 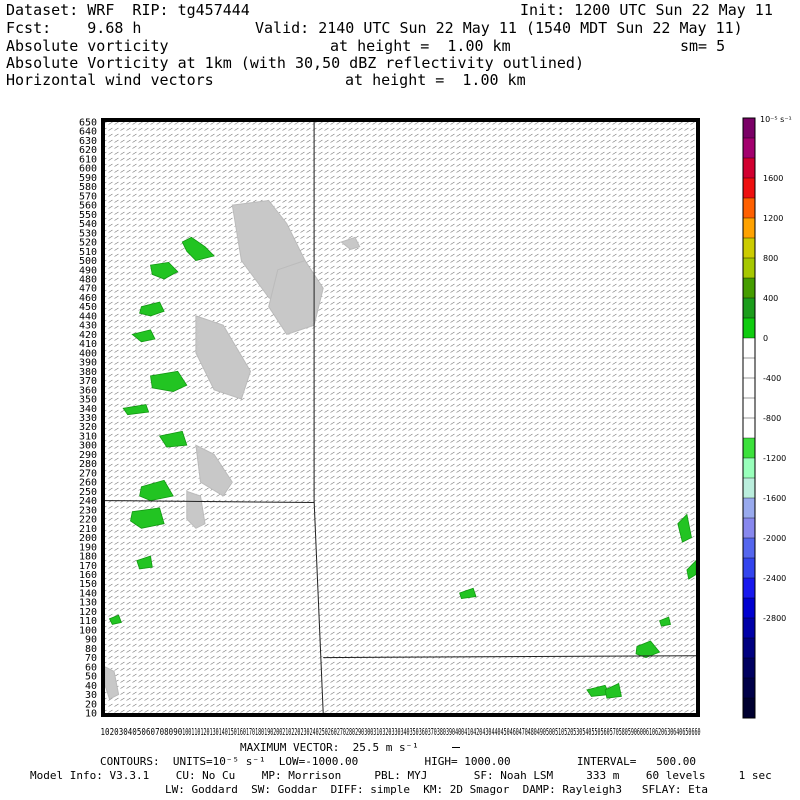 I want to click on y-tick-label: 430, so click(x=88, y=326).